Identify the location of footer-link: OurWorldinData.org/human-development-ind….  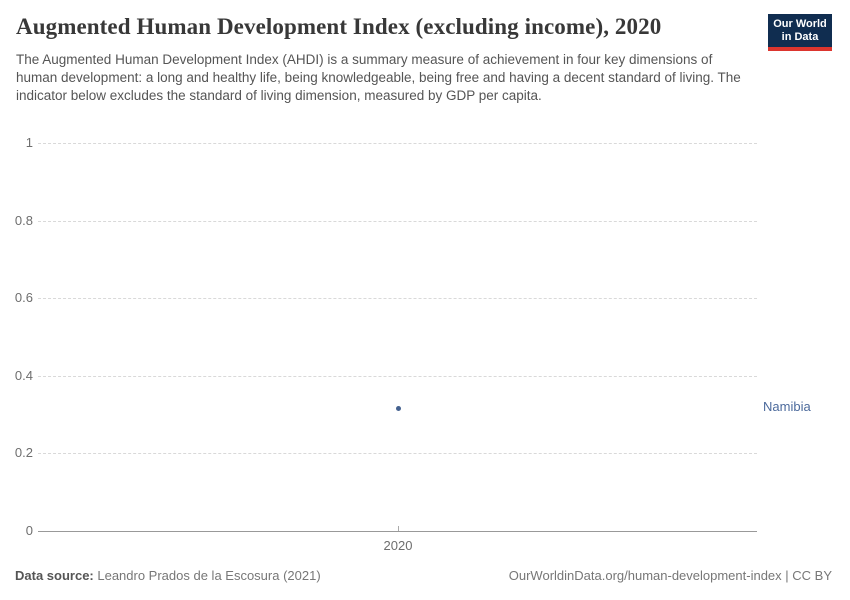
(670, 575).